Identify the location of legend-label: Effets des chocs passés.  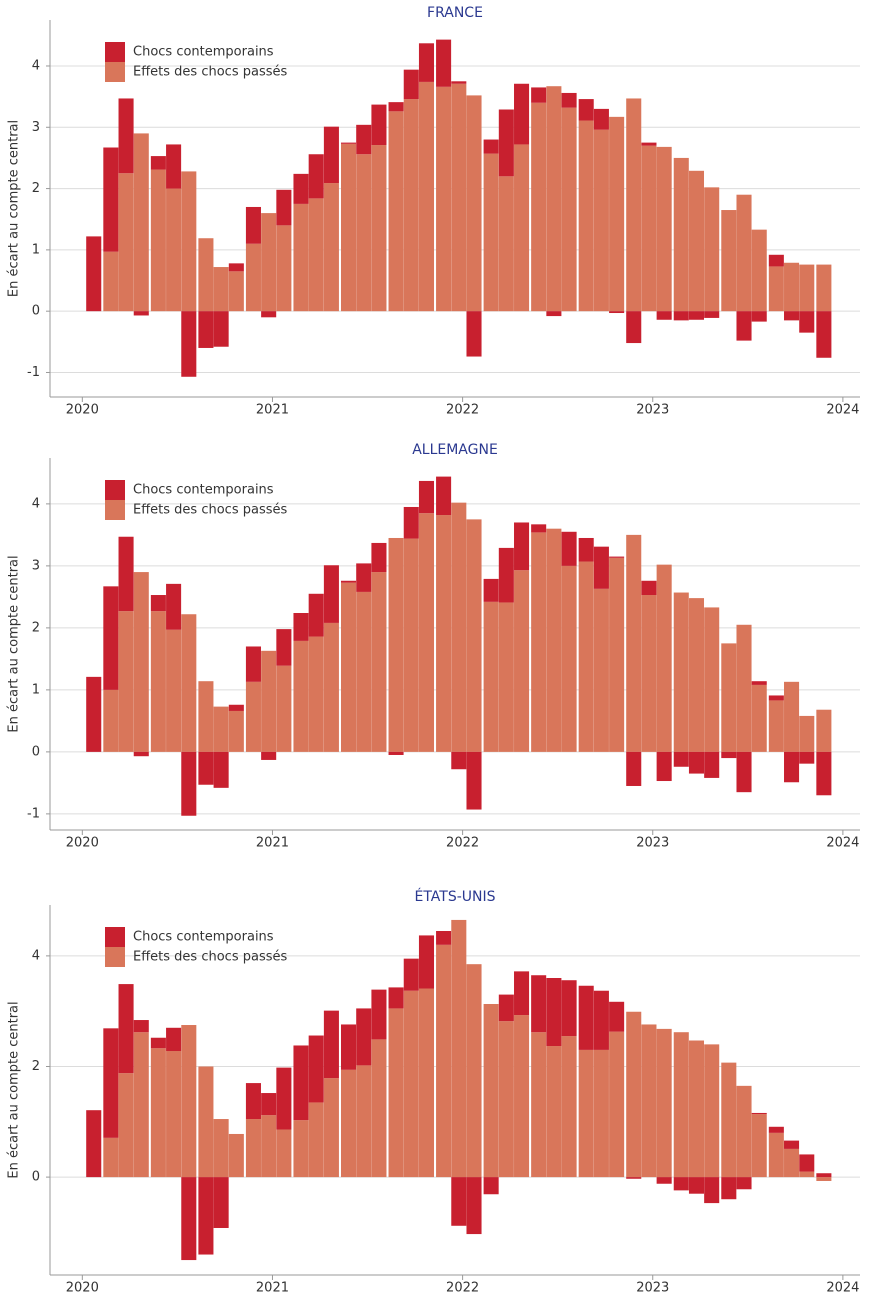
(210, 510).